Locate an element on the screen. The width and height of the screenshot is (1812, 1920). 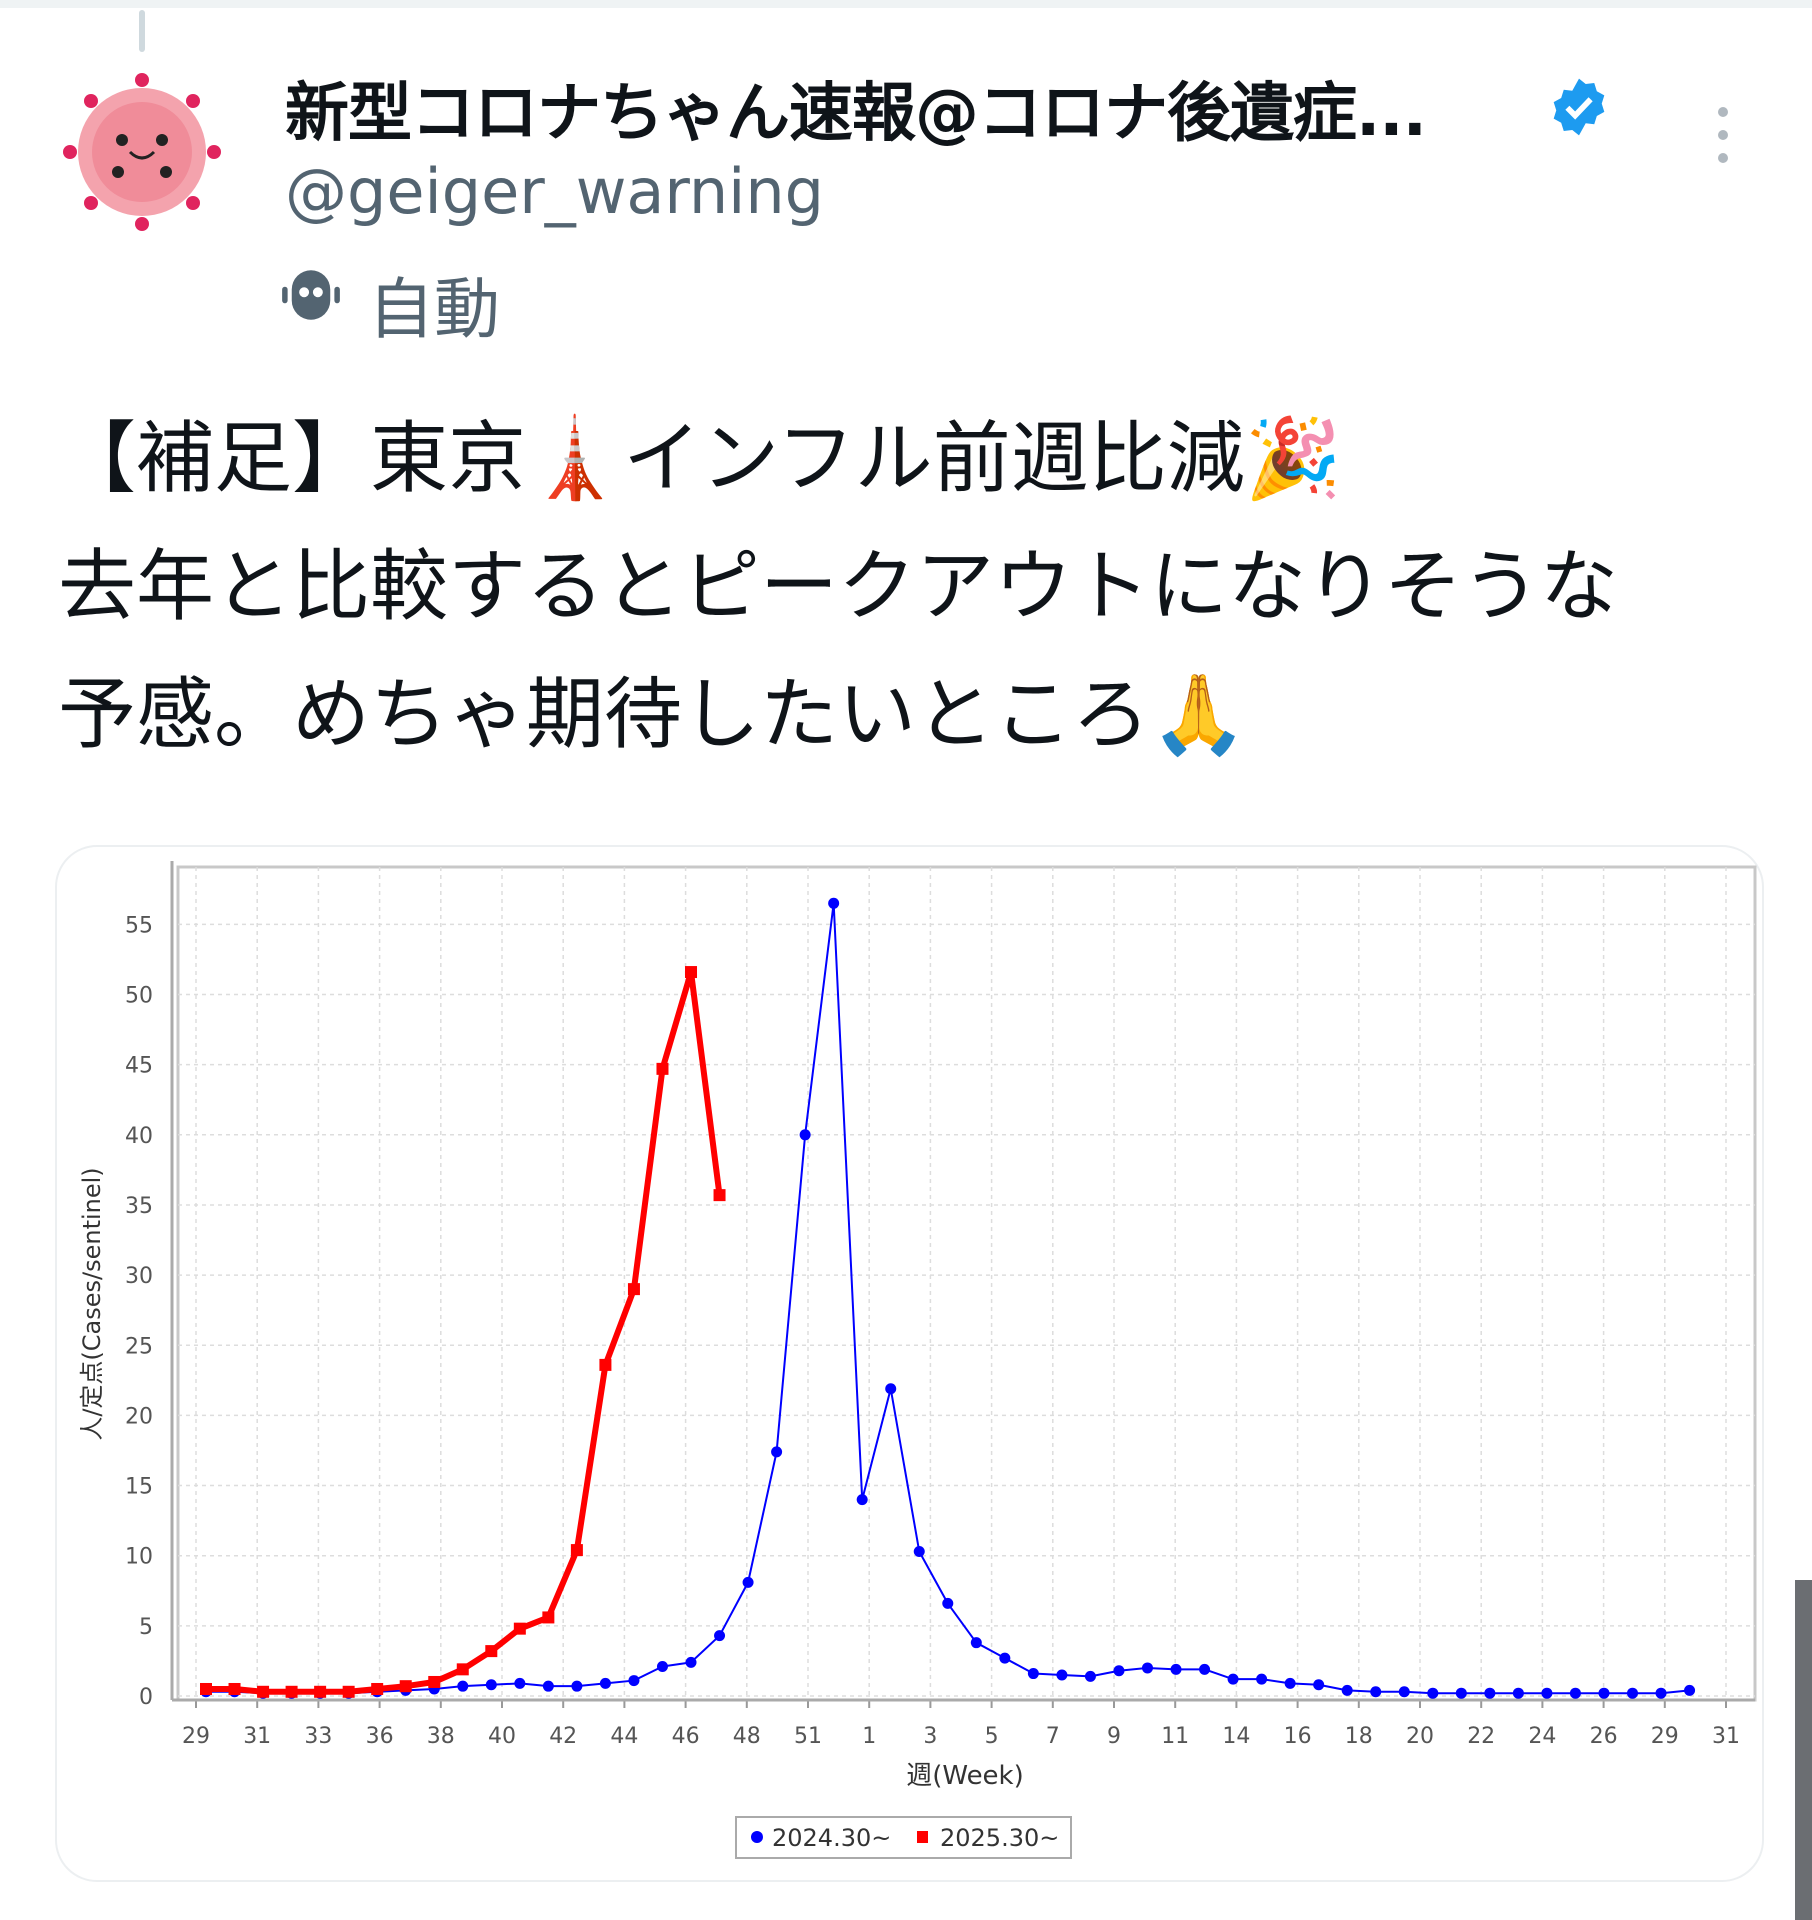
y-tick-label: 50 is located at coordinates (139, 996).